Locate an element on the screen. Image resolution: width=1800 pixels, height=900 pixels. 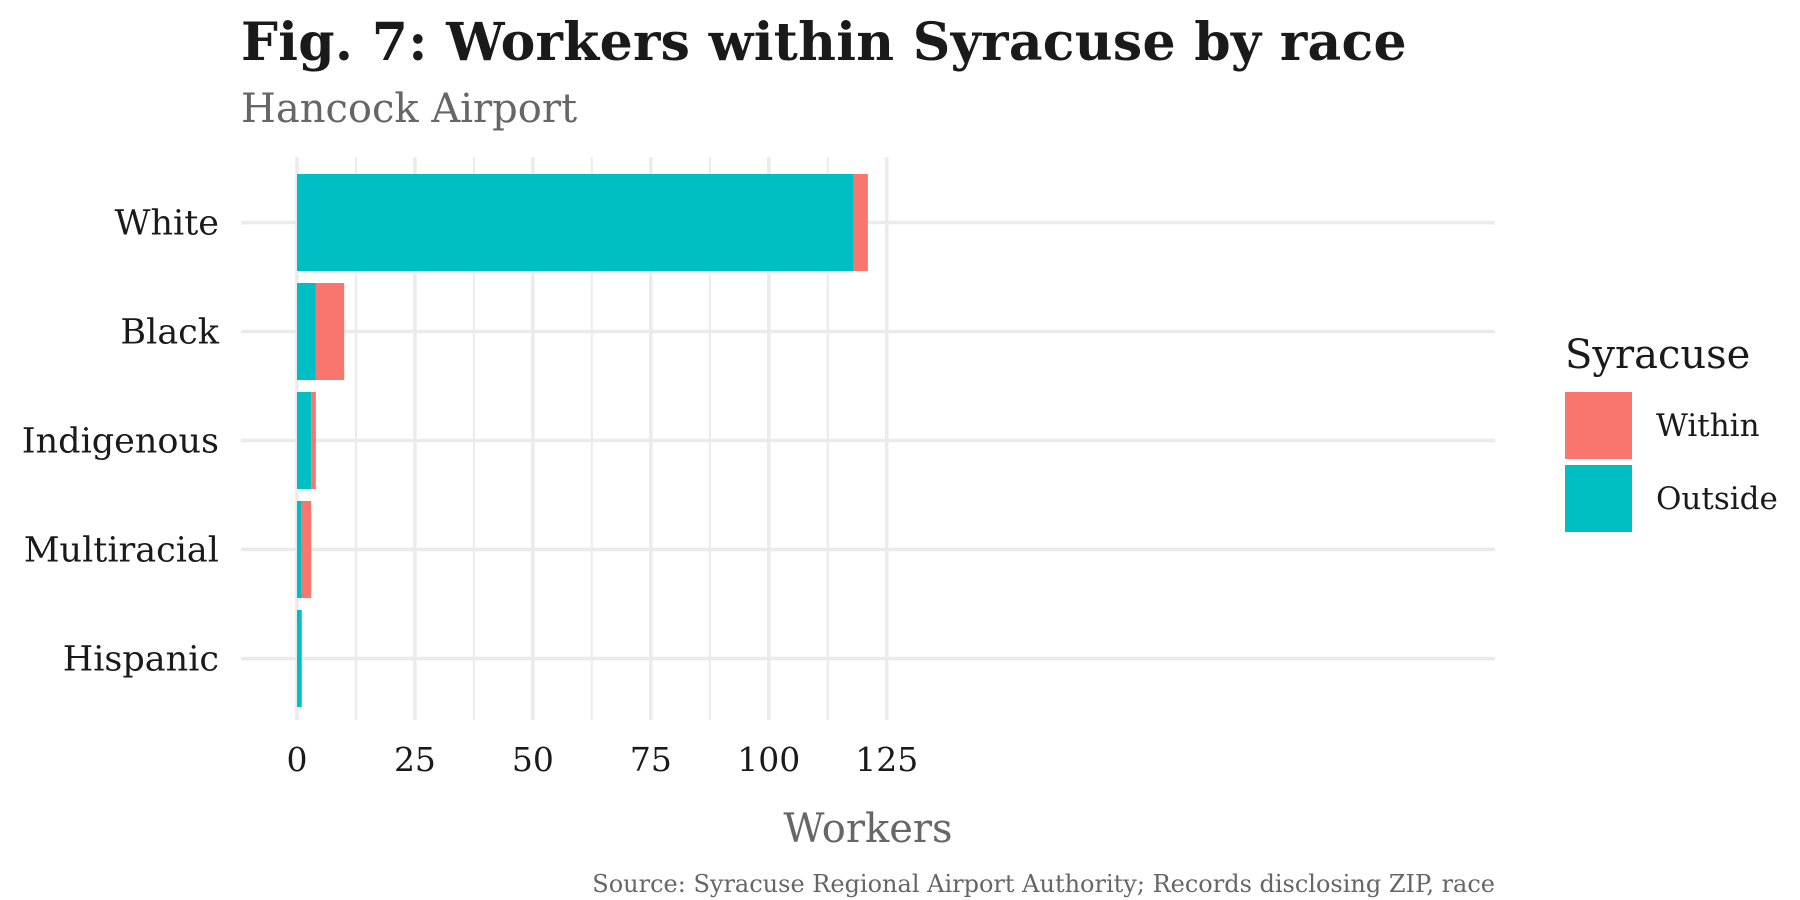
legend-label-within: Within is located at coordinates (1708, 425).